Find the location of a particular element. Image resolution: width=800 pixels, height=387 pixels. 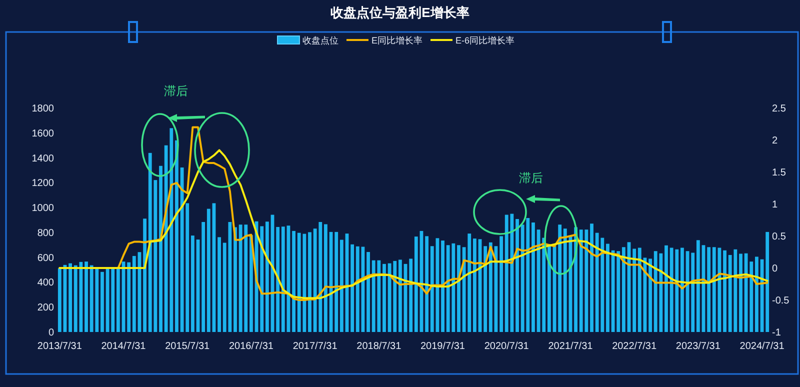

x-tick-label: 2023/7/31 is located at coordinates (698, 346).